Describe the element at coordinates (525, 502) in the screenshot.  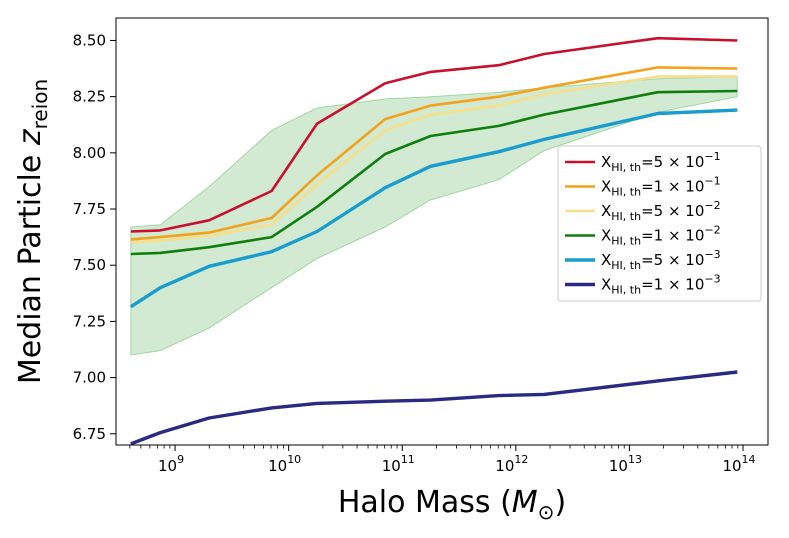
I see `x-title-symbol: M` at that location.